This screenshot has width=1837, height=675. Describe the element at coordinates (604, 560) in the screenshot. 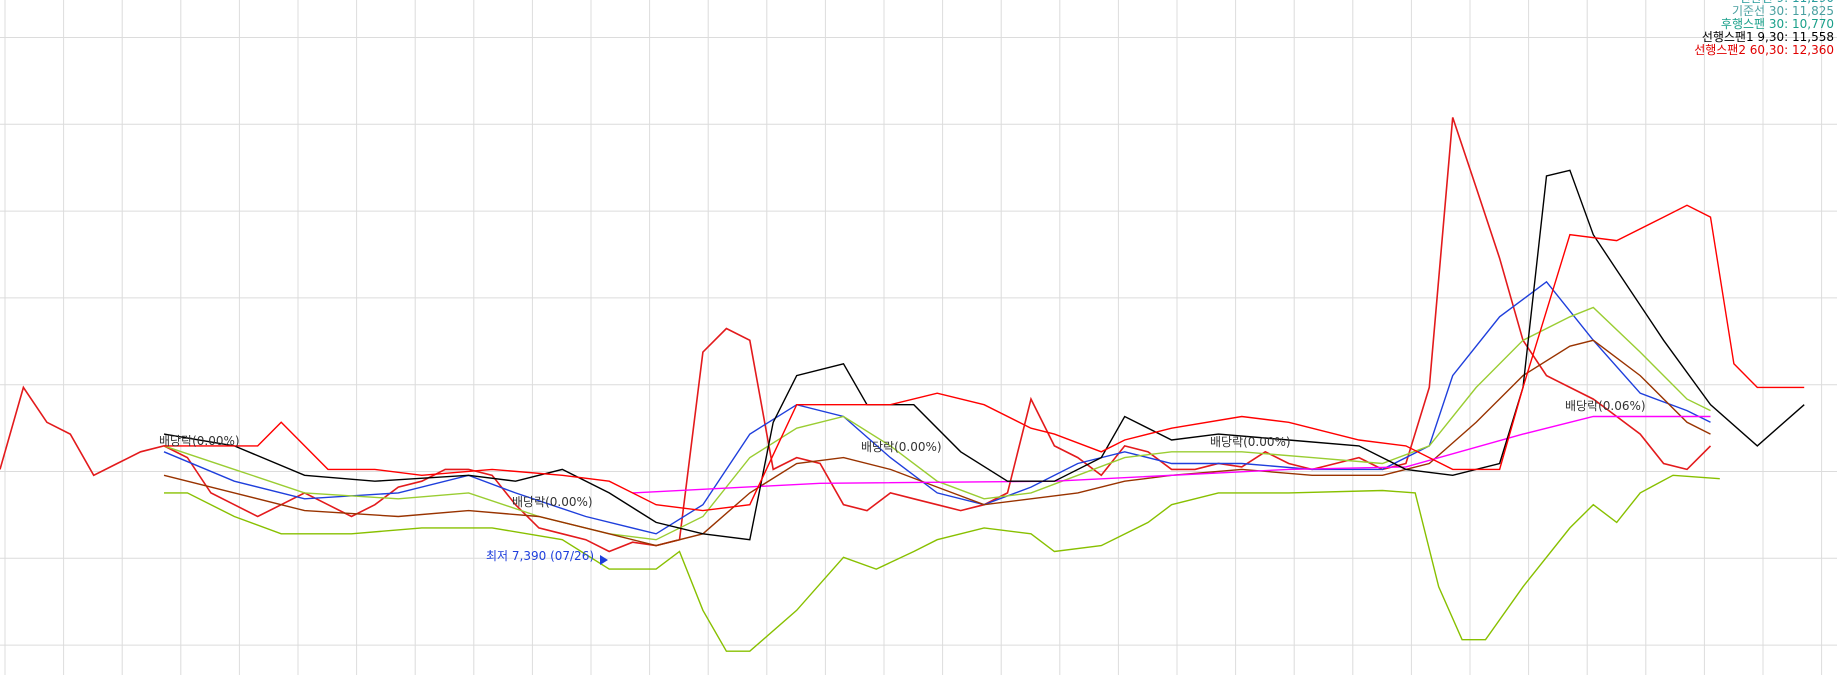

I see `low-marker` at that location.